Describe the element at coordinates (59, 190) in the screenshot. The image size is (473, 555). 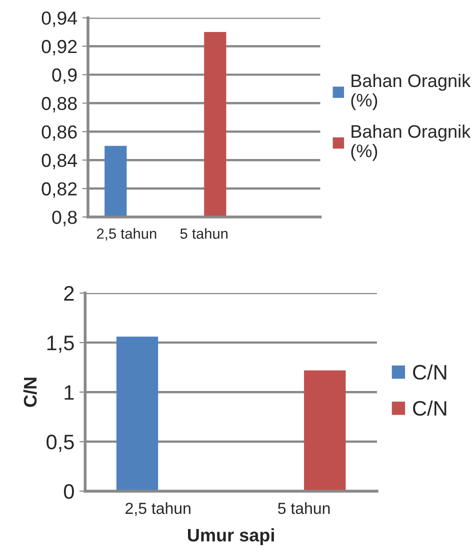
I see `y-tick-label: 0,82` at that location.